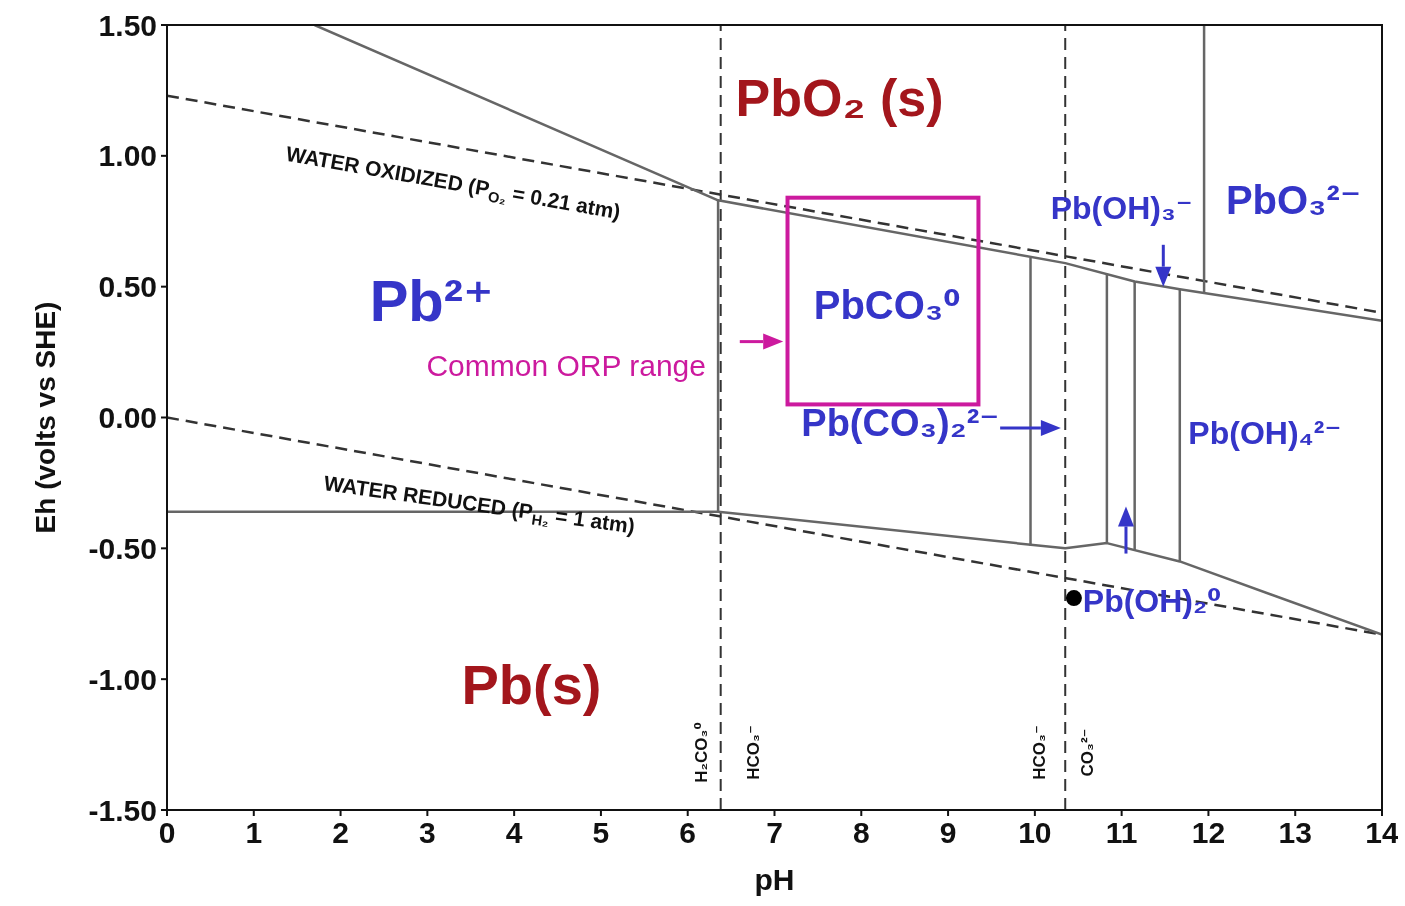 Image resolution: width=1405 pixels, height=906 pixels. What do you see at coordinates (1382, 833) in the screenshot?
I see `x-tick-label: 14` at bounding box center [1382, 833].